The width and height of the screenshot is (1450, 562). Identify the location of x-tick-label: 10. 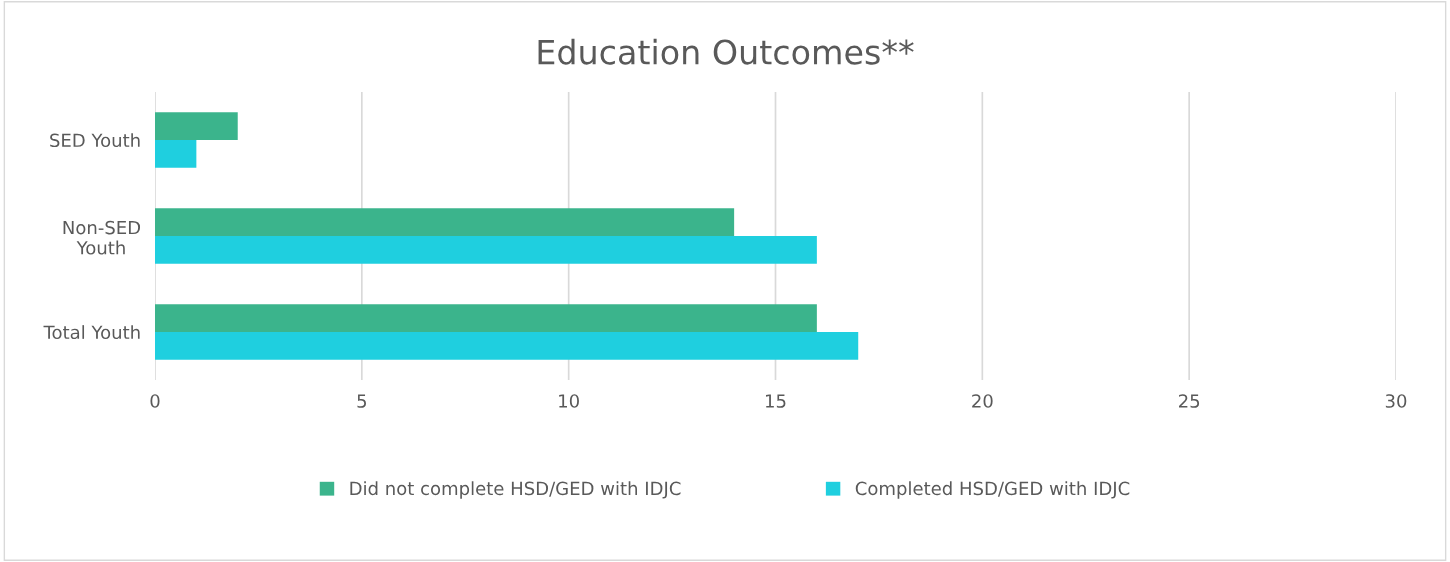
(569, 401).